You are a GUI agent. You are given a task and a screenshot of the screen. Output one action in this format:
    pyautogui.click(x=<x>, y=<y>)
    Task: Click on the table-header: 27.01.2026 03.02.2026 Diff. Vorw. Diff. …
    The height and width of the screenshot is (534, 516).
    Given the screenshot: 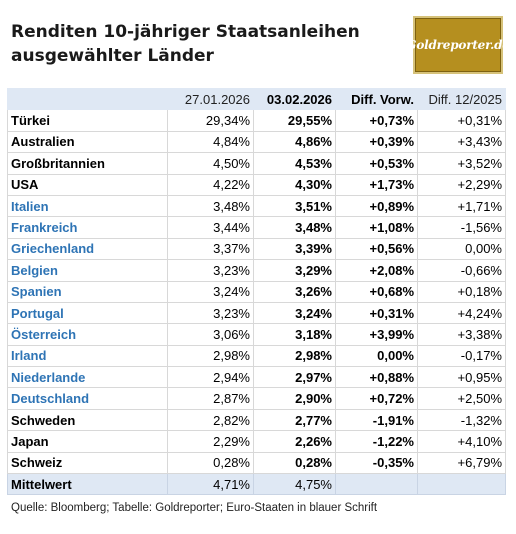 What is the action you would take?
    pyautogui.click(x=256, y=99)
    